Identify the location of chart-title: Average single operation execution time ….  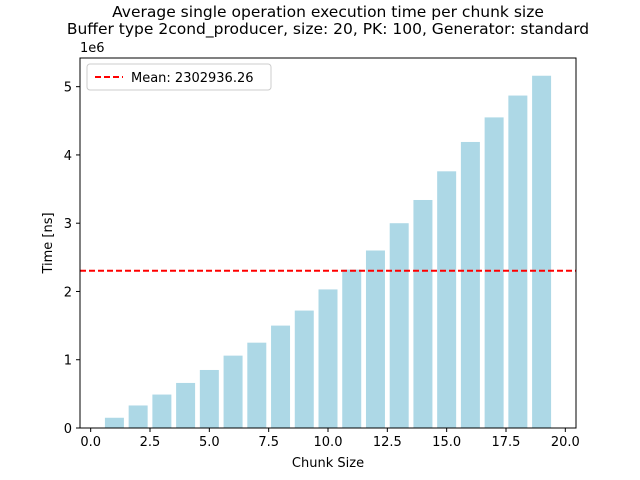
(328, 21).